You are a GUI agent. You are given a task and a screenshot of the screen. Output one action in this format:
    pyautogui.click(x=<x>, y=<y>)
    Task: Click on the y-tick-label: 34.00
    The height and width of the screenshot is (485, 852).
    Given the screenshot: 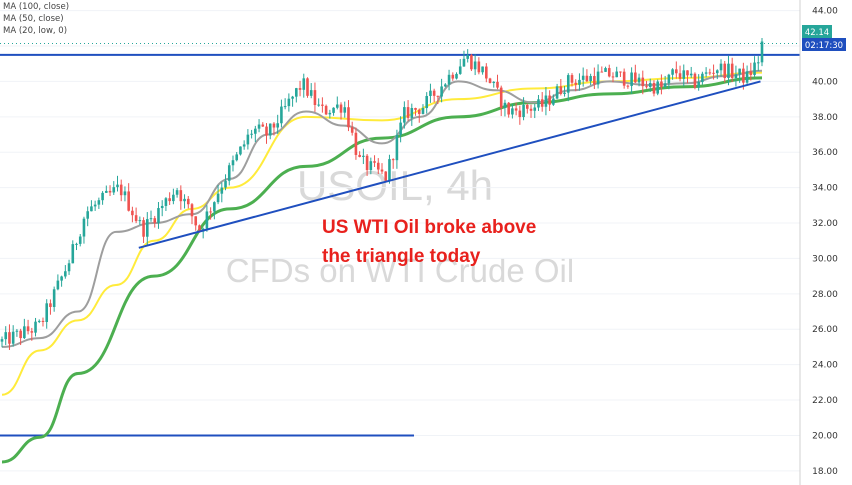 What is the action you would take?
    pyautogui.click(x=825, y=189)
    